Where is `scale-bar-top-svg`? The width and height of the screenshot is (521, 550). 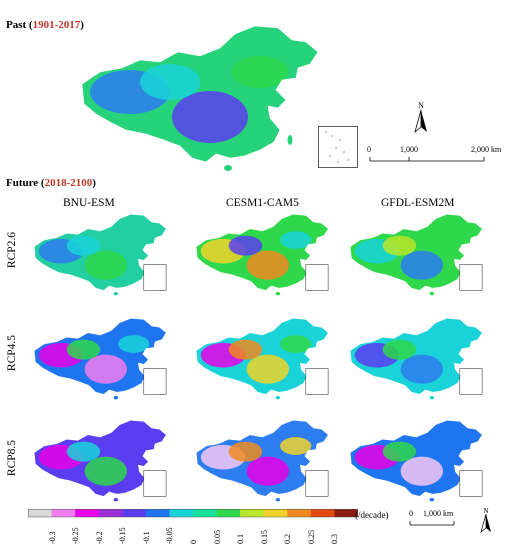 scale-bar-top-svg is located at coordinates (427, 159).